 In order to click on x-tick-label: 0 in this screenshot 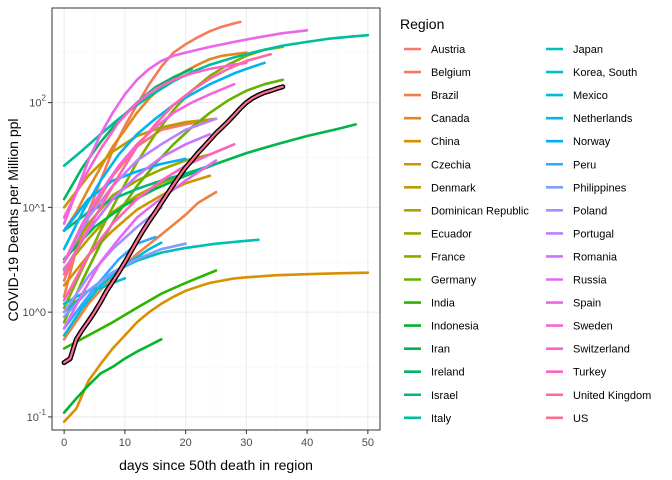, I will do `click(64, 443)`.